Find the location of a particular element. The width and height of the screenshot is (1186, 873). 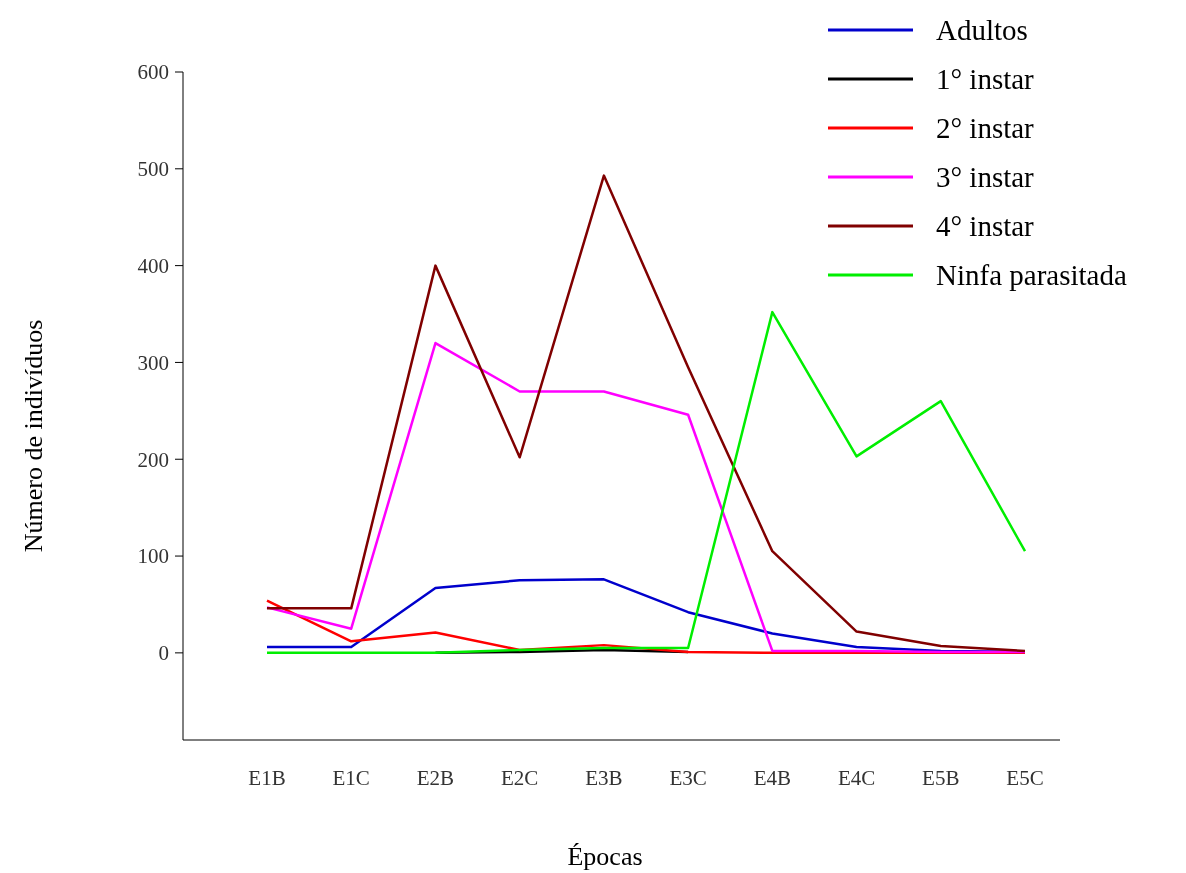

x-tick-label: E2B is located at coordinates (435, 778).